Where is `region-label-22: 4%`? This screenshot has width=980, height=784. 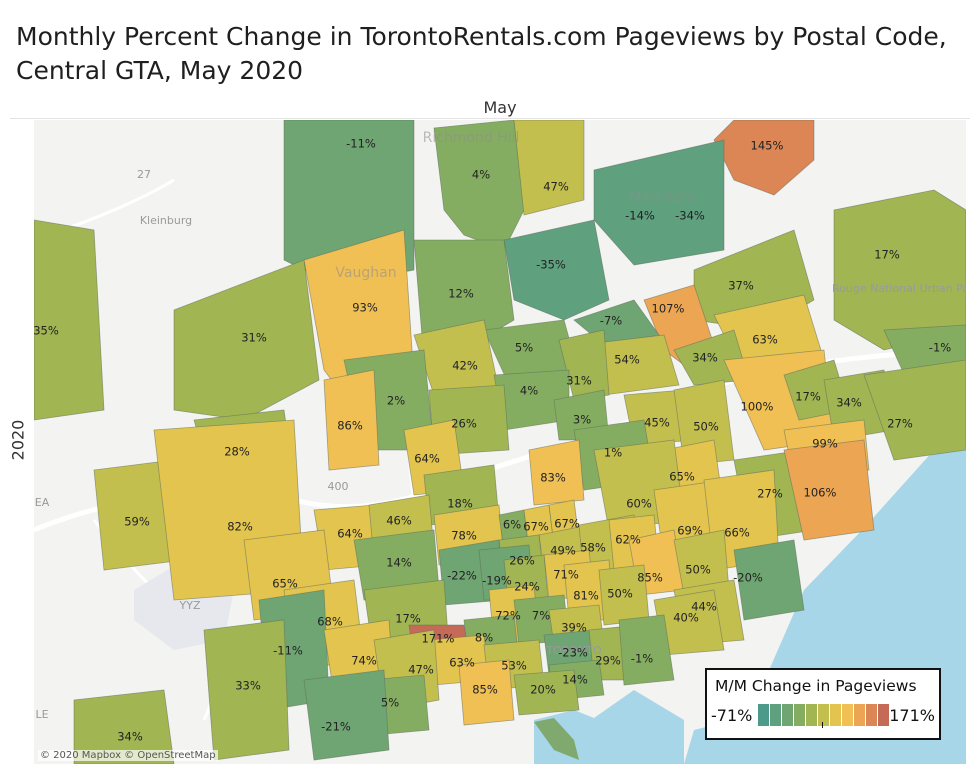
region-label-22: 4% is located at coordinates (529, 391).